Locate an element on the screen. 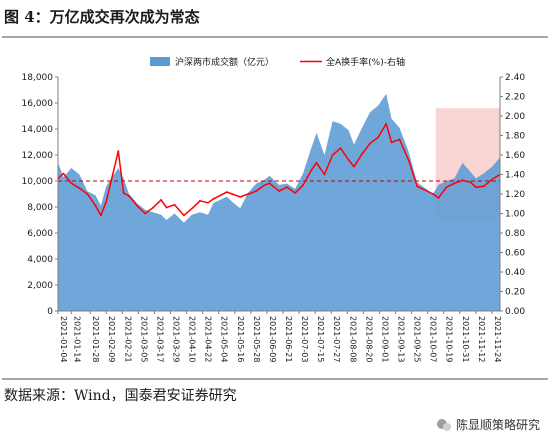 The height and width of the screenshot is (447, 550). x-tick-label: 2021-06-09 is located at coordinates (272, 339).